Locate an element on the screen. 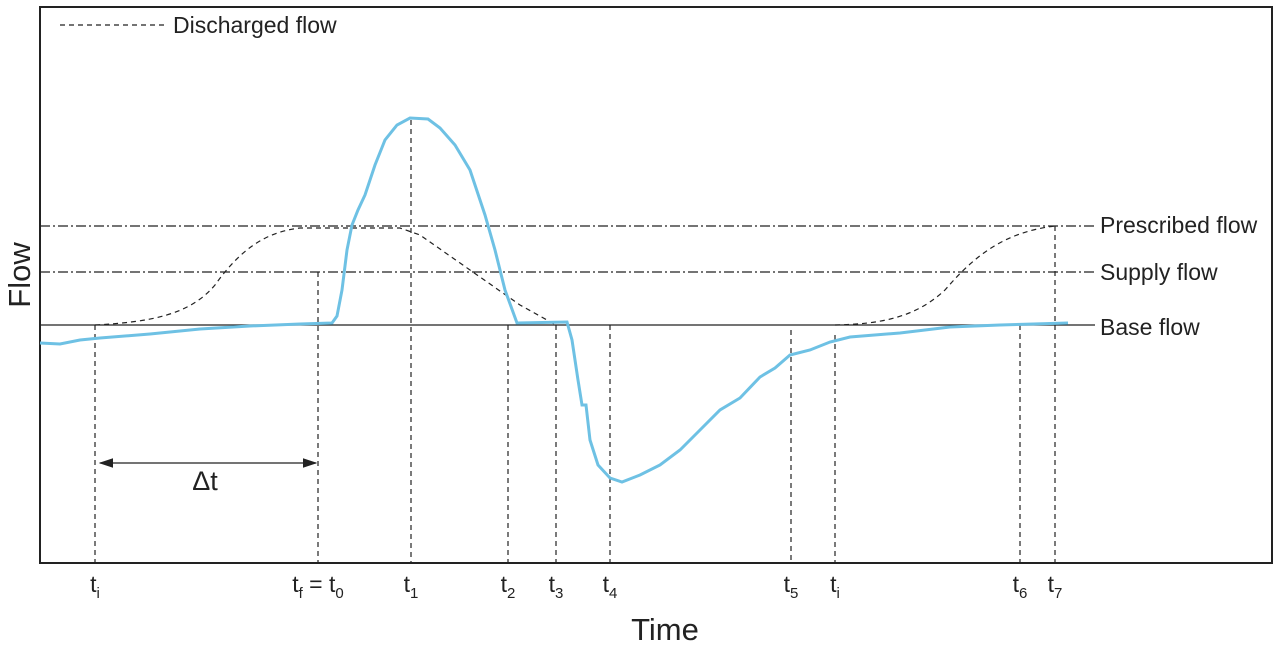 Image resolution: width=1280 pixels, height=646 pixels. time-mark-label: tf = t0 is located at coordinates (318, 586).